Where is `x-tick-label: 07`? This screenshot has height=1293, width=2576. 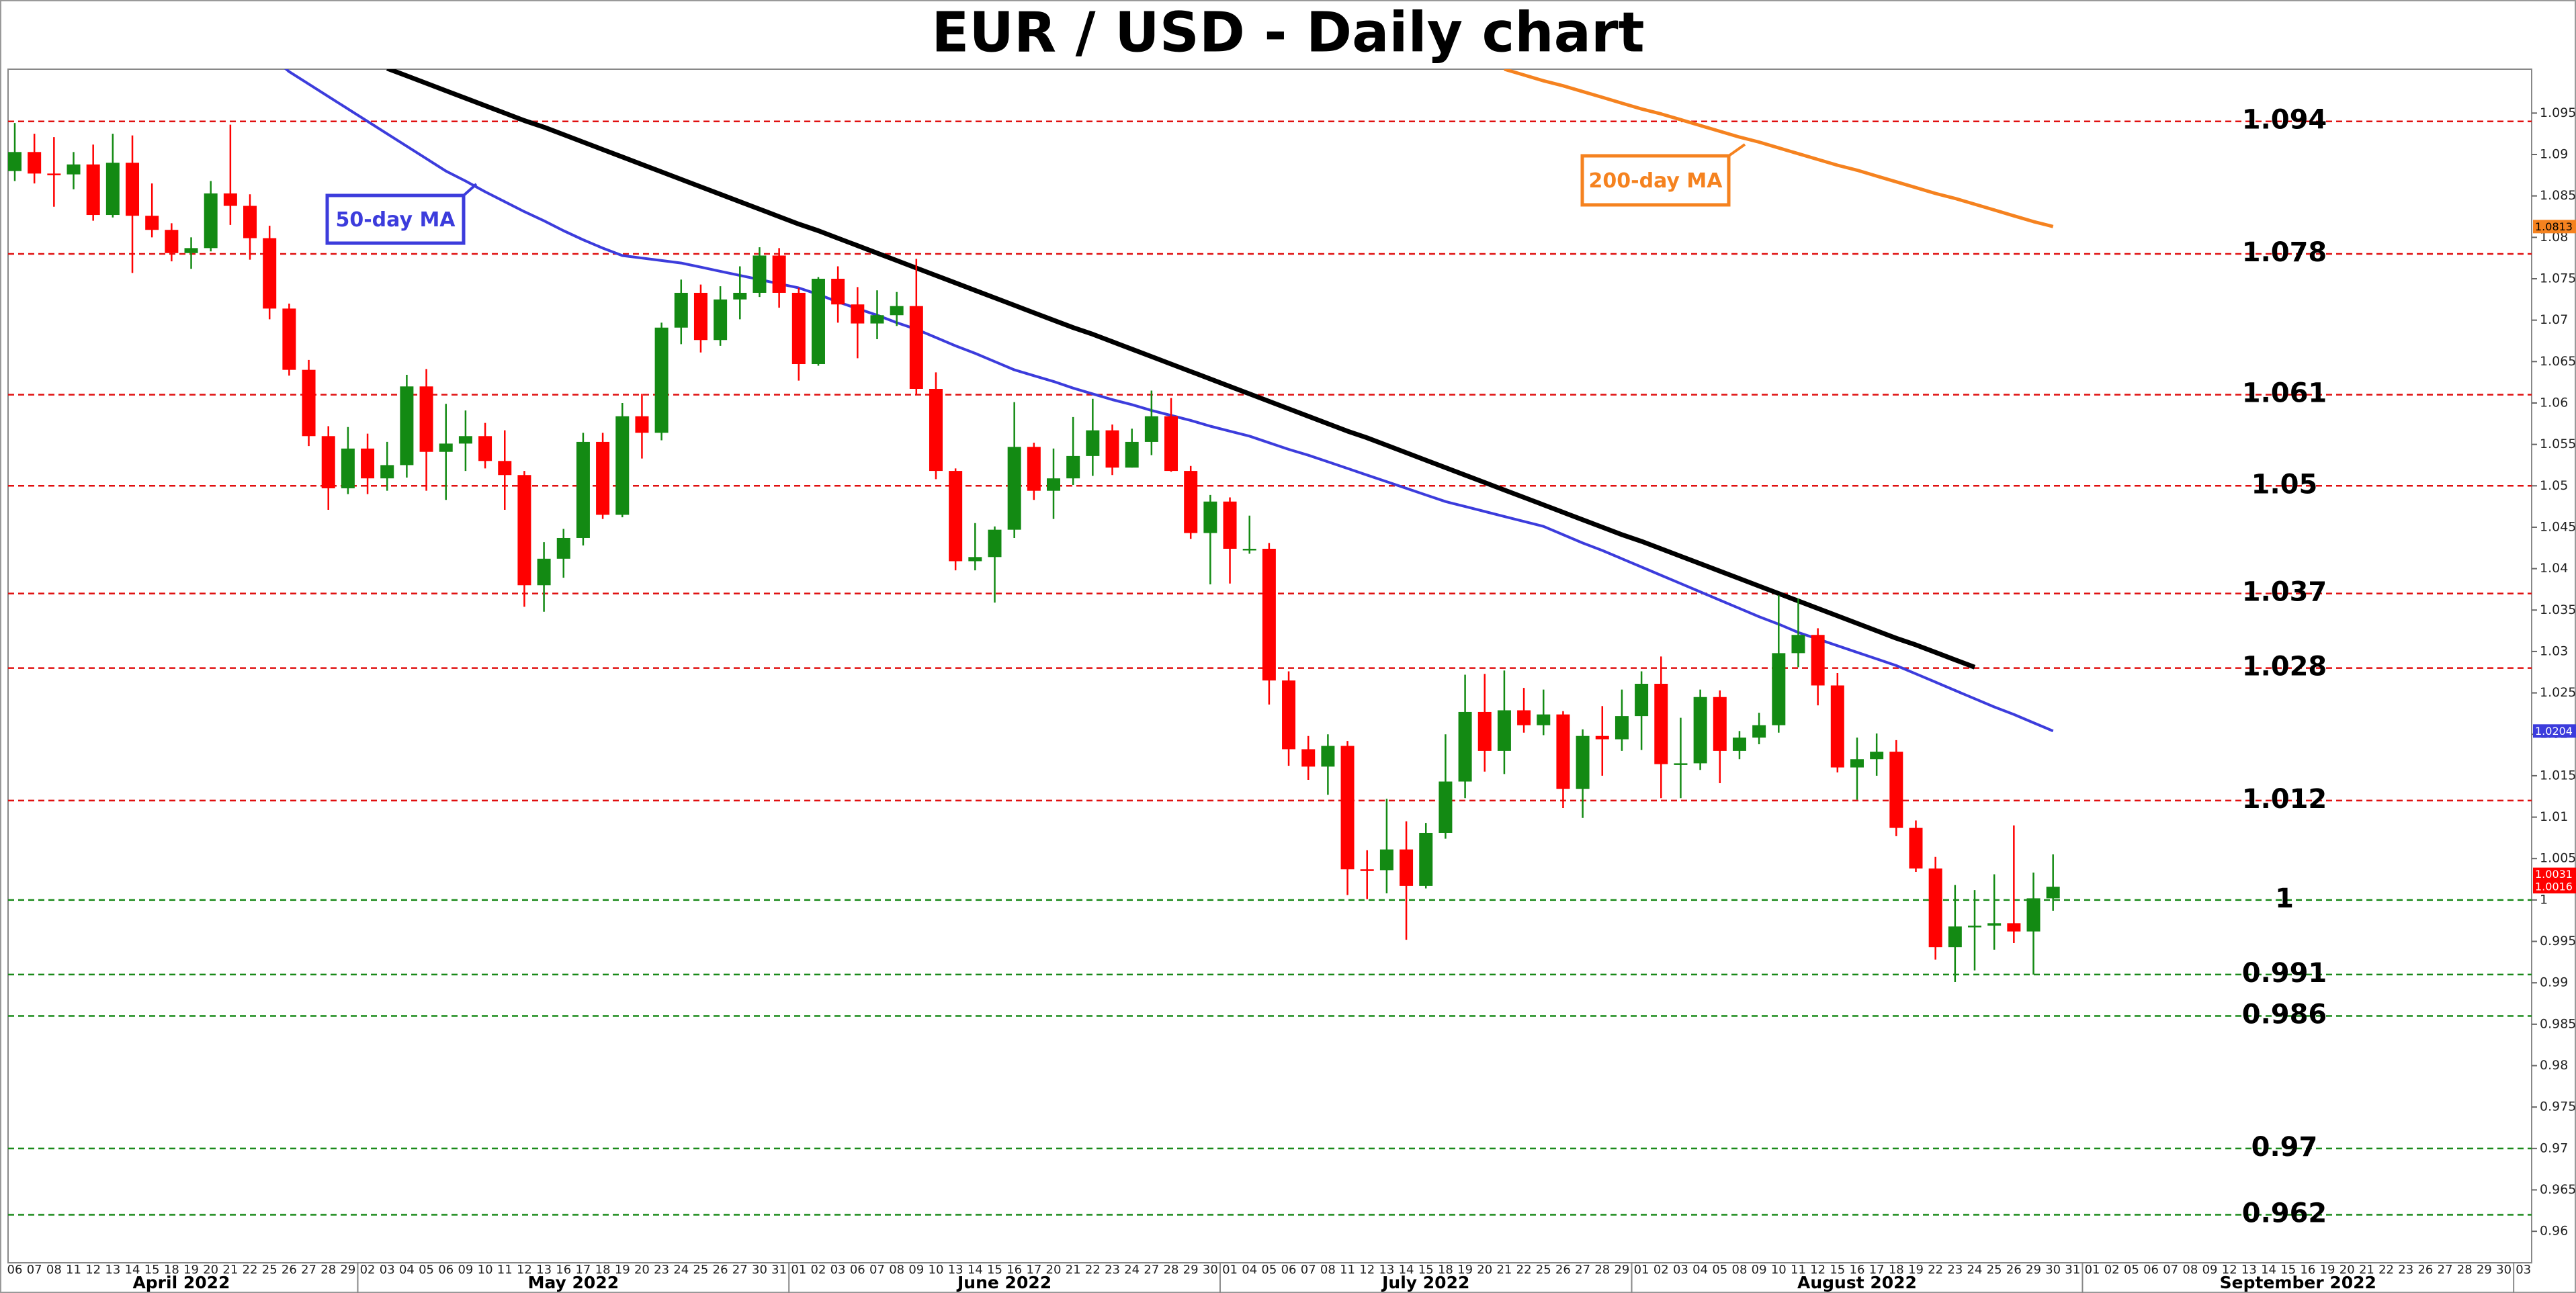 x-tick-label: 07 is located at coordinates (1308, 1270).